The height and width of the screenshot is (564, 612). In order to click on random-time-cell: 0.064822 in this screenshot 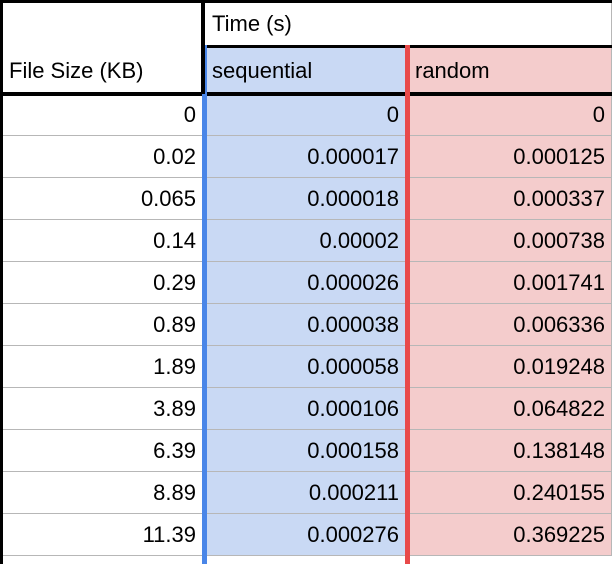, I will do `click(509, 409)`.